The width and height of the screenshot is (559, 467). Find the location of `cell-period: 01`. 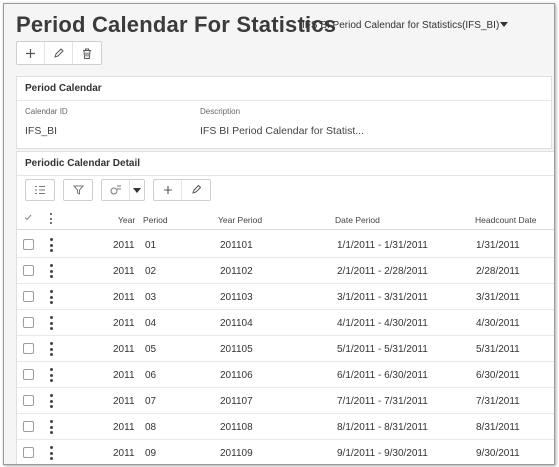

cell-period: 01 is located at coordinates (151, 245).